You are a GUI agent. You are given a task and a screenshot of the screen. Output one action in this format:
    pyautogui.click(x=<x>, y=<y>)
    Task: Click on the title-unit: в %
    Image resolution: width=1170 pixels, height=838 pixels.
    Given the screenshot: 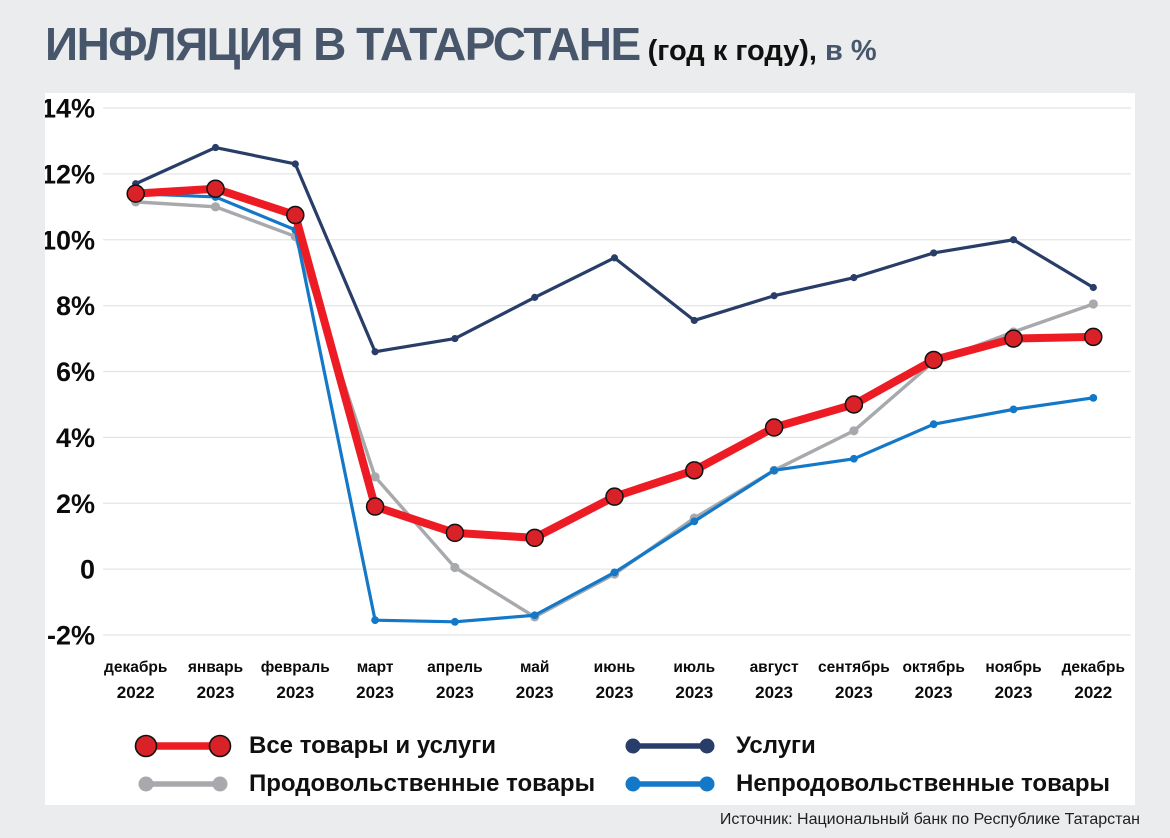 What is the action you would take?
    pyautogui.click(x=850, y=51)
    